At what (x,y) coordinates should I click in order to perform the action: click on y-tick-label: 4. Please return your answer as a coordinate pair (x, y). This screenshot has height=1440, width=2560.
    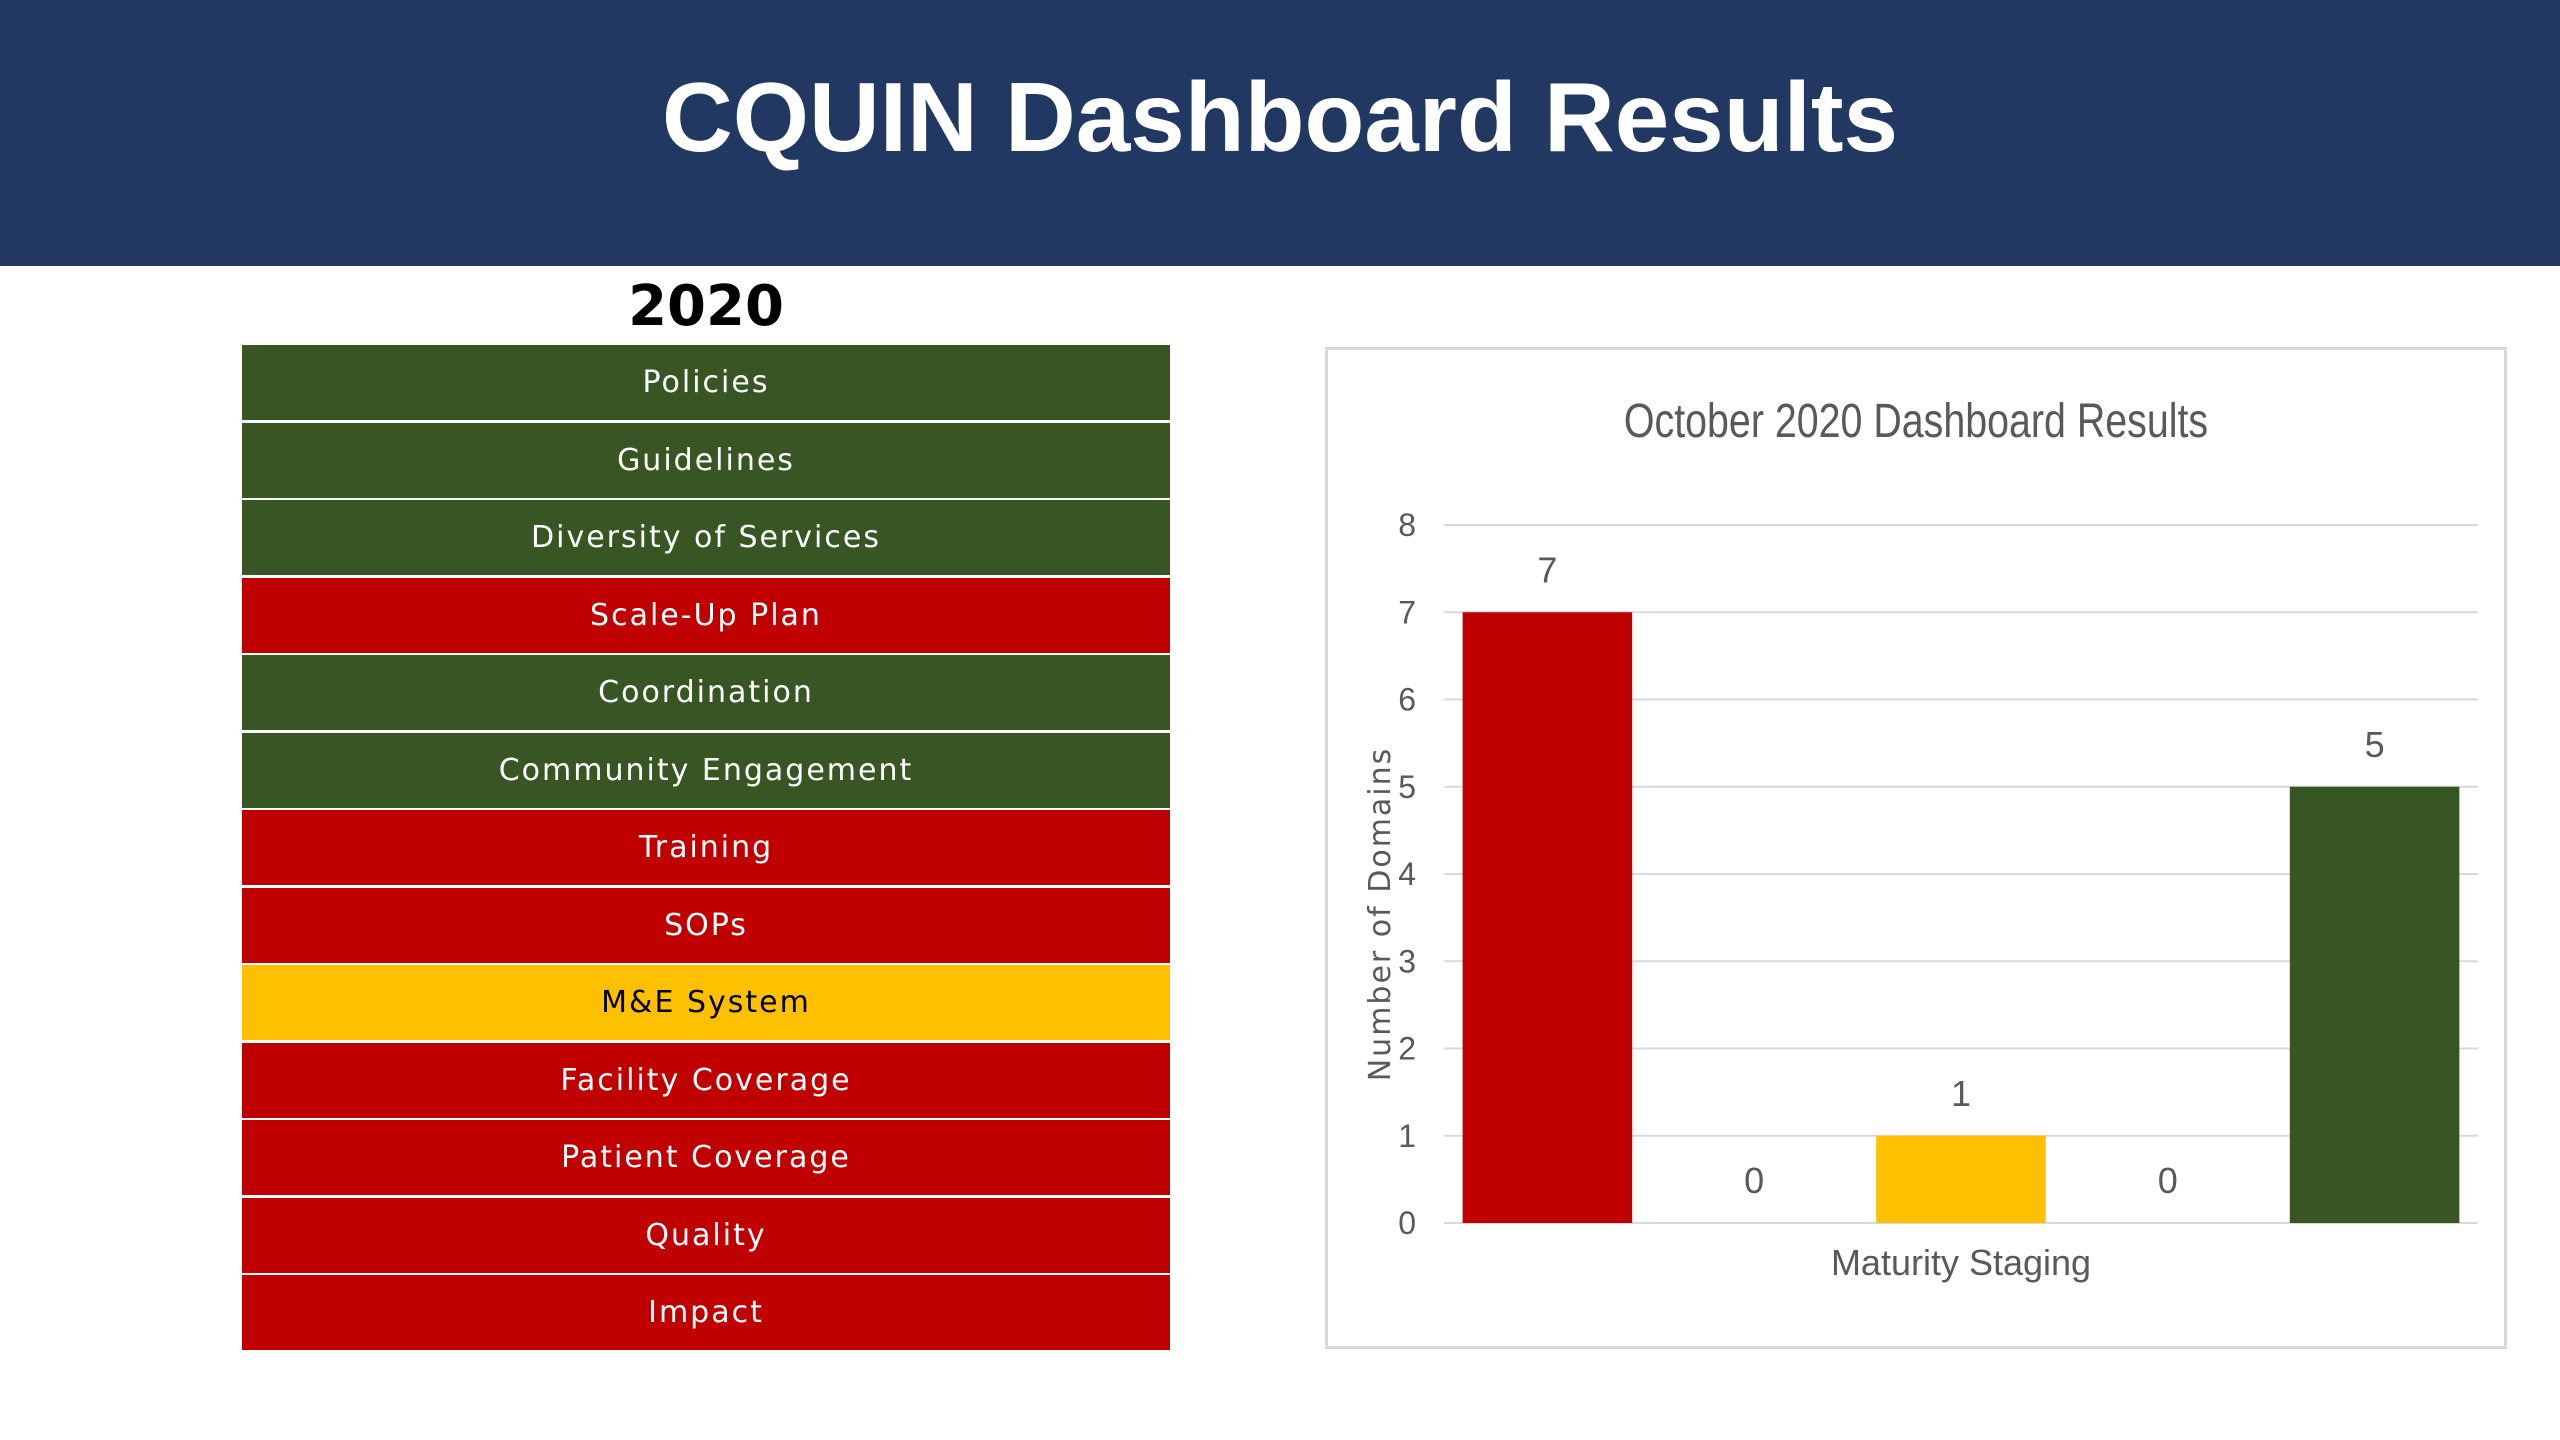
    Looking at the image, I should click on (1407, 874).